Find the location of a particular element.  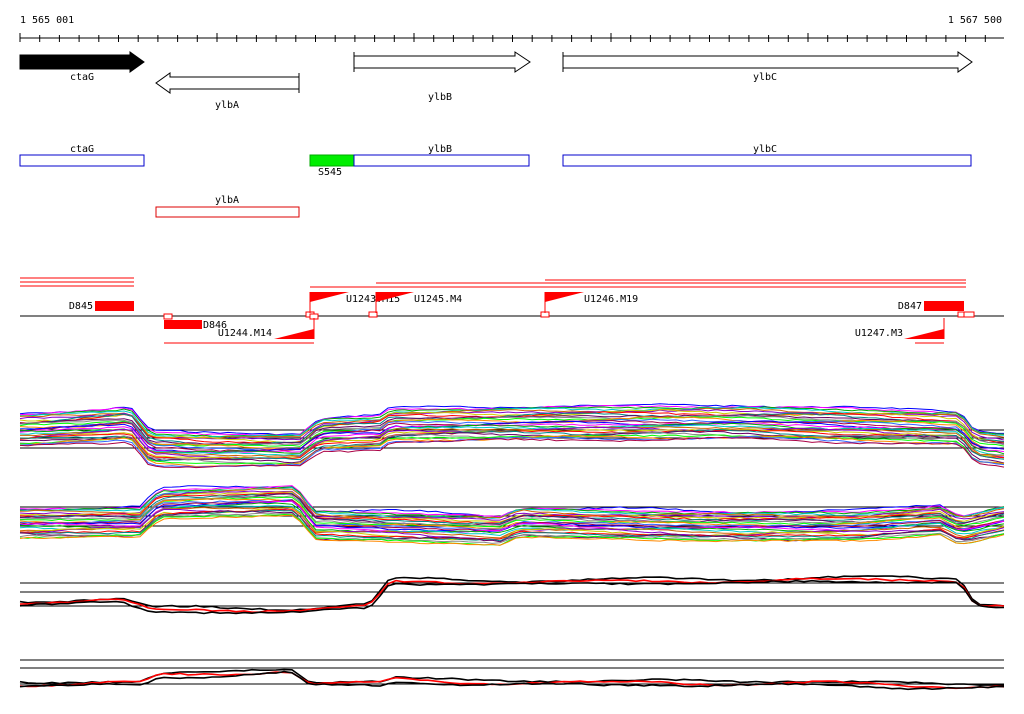

gene-label-ylbb: ylbB is located at coordinates (440, 97).